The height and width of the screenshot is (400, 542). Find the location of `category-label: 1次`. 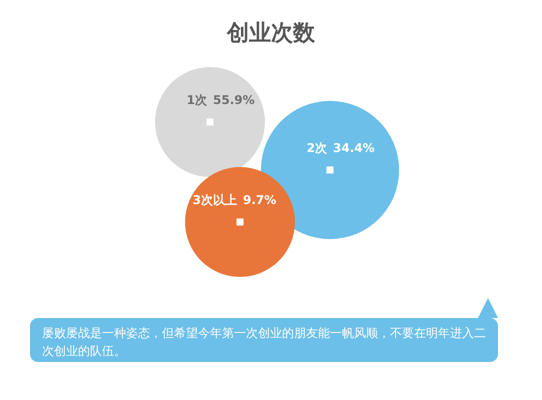

category-label: 1次 is located at coordinates (197, 100).